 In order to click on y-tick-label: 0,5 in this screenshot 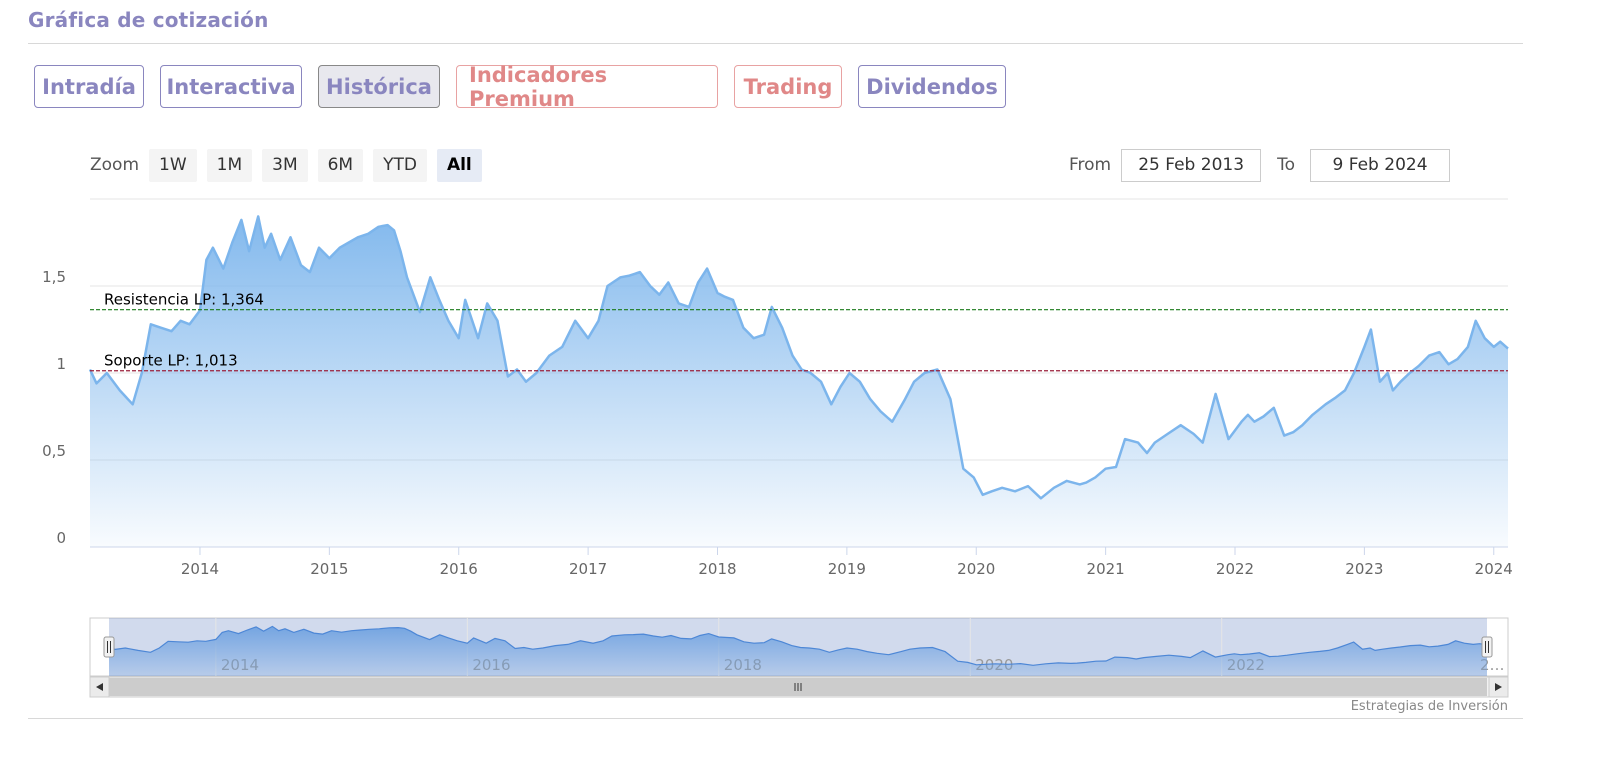, I will do `click(54, 451)`.